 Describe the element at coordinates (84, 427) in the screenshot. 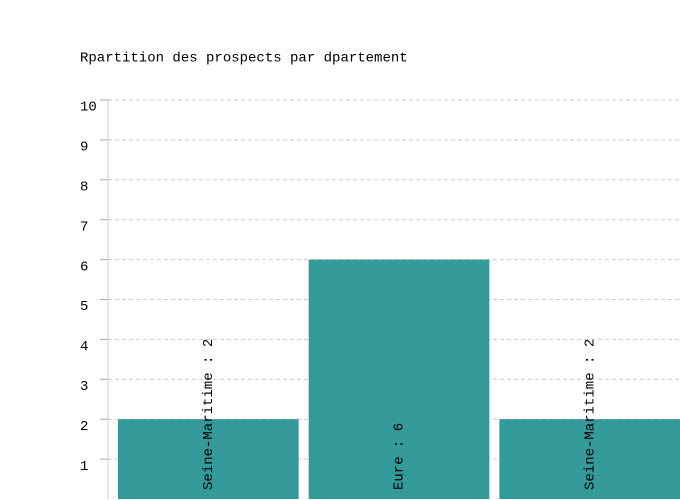

I see `y-tick-label: 2` at that location.